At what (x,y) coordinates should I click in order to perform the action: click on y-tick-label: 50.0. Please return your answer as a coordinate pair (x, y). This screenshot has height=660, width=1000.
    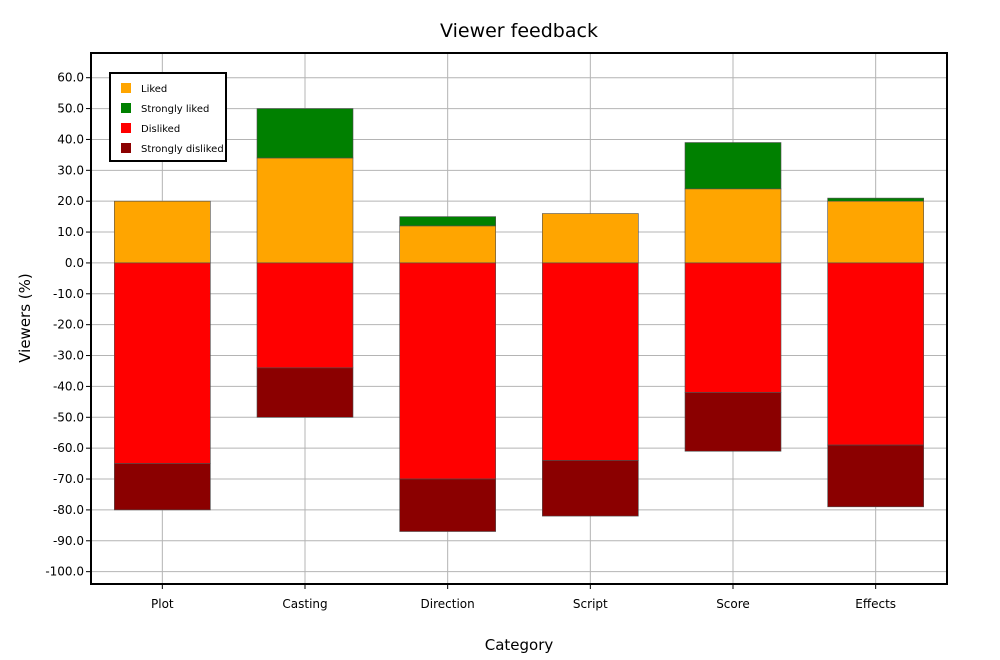
    Looking at the image, I should click on (70, 109).